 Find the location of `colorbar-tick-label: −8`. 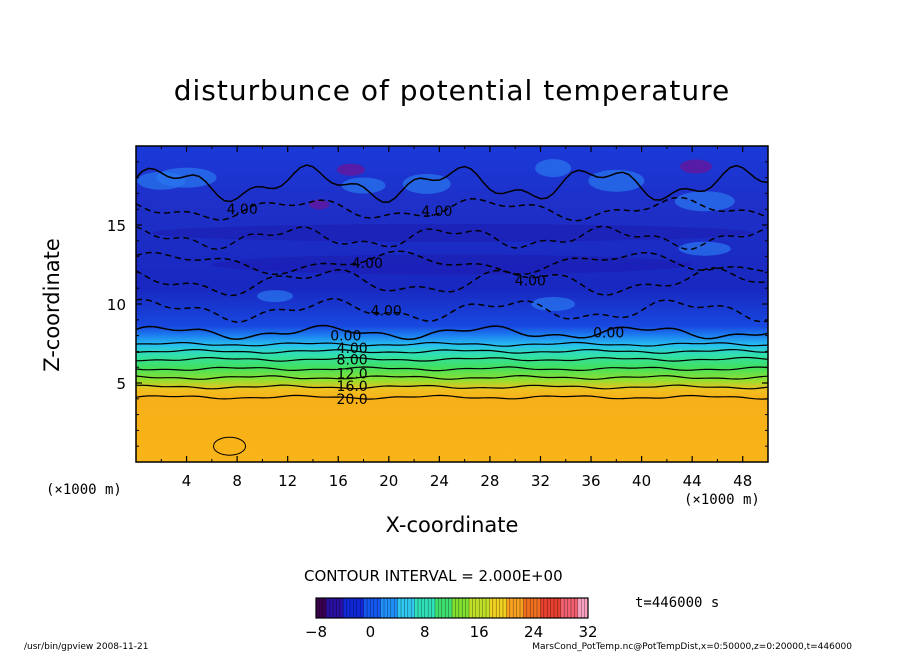

colorbar-tick-label: −8 is located at coordinates (316, 632).